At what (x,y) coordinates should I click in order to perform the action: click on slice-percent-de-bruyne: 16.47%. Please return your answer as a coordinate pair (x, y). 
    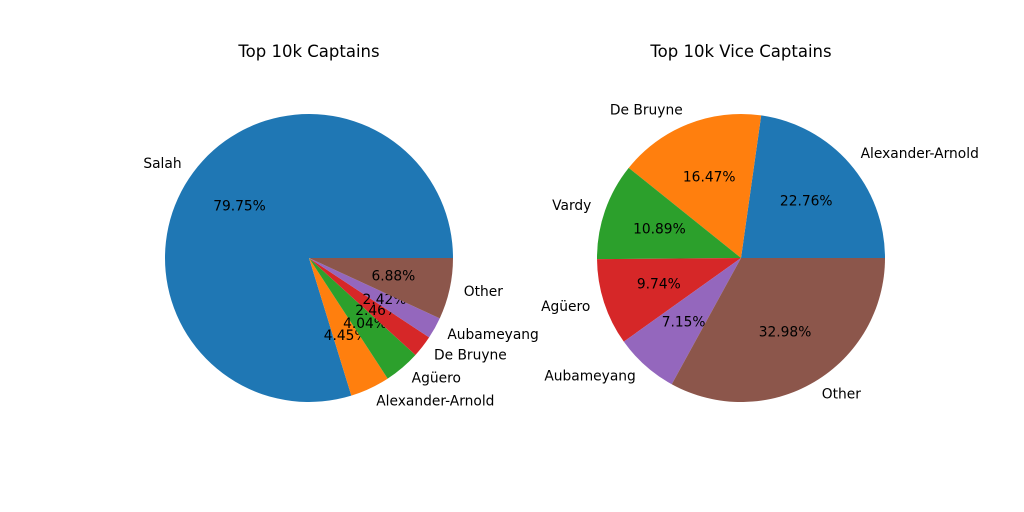
    Looking at the image, I should click on (709, 178).